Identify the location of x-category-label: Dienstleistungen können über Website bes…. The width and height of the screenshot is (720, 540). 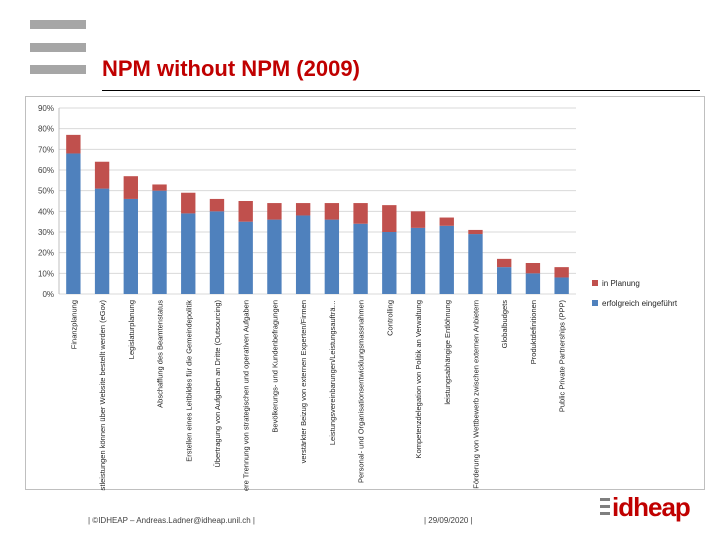
(102, 395).